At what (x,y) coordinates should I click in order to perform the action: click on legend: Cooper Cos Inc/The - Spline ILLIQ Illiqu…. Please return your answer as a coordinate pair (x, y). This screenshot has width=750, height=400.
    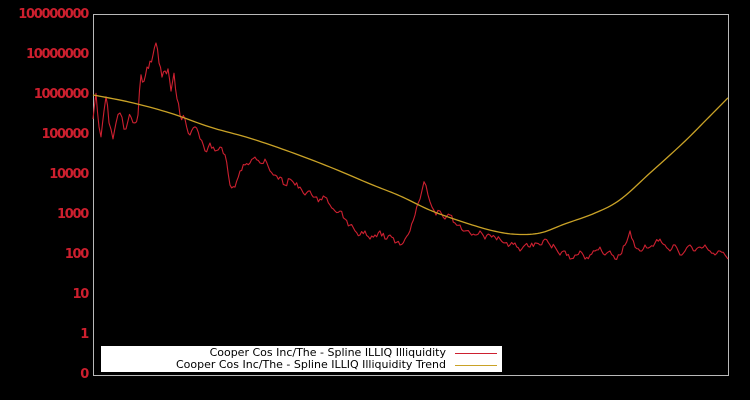
    Looking at the image, I should click on (301, 359).